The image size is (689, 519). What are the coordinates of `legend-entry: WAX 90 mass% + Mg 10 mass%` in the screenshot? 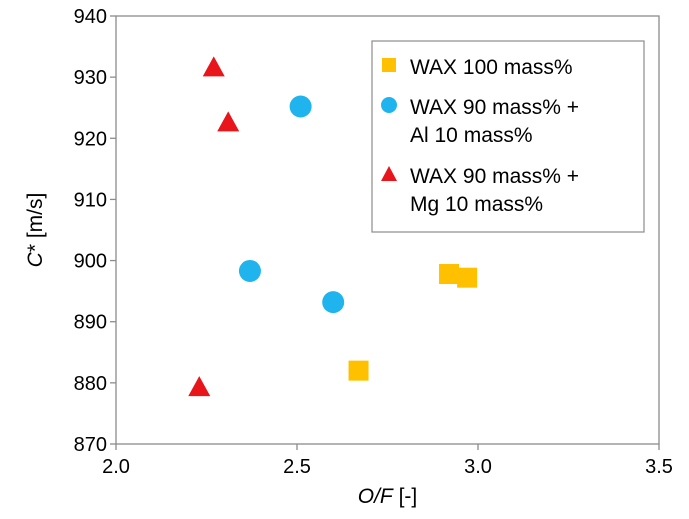 It's located at (480, 190).